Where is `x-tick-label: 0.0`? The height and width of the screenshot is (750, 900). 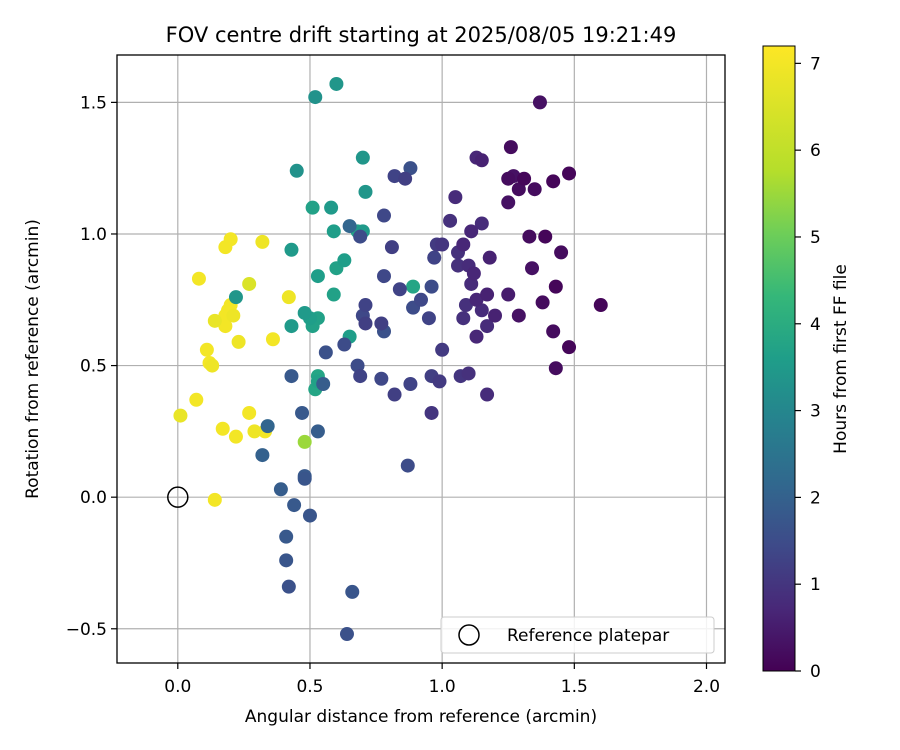
x-tick-label: 0.0 is located at coordinates (177, 687).